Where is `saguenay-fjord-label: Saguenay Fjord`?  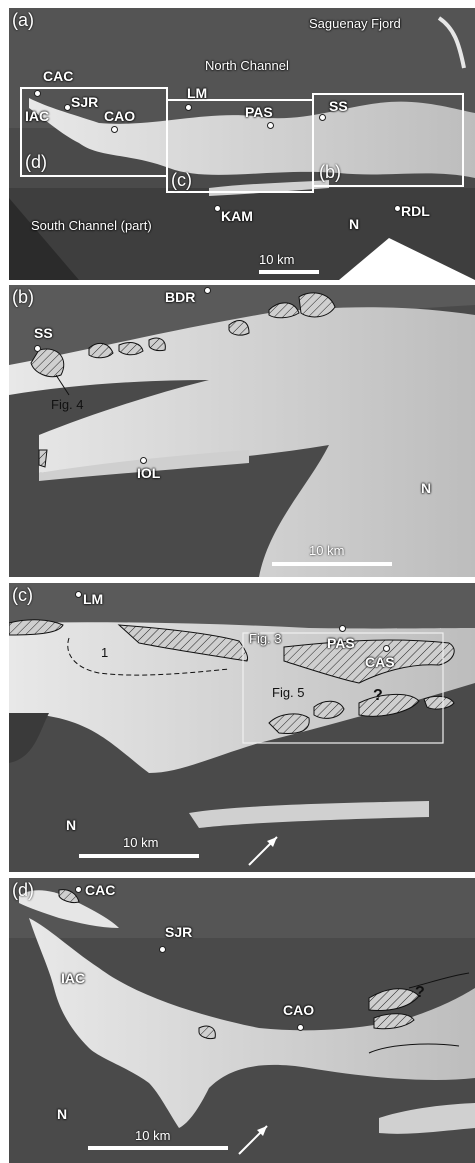
saguenay-fjord-label: Saguenay Fjord is located at coordinates (355, 23).